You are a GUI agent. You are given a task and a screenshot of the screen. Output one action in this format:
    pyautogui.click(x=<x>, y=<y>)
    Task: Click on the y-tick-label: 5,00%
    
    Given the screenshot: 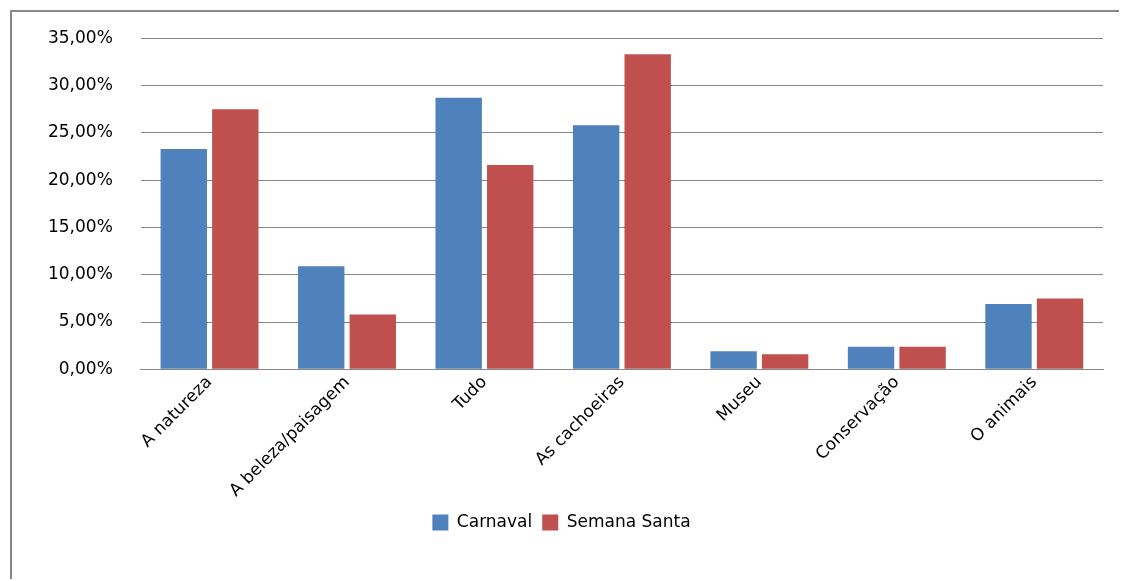 What is the action you would take?
    pyautogui.click(x=85, y=320)
    